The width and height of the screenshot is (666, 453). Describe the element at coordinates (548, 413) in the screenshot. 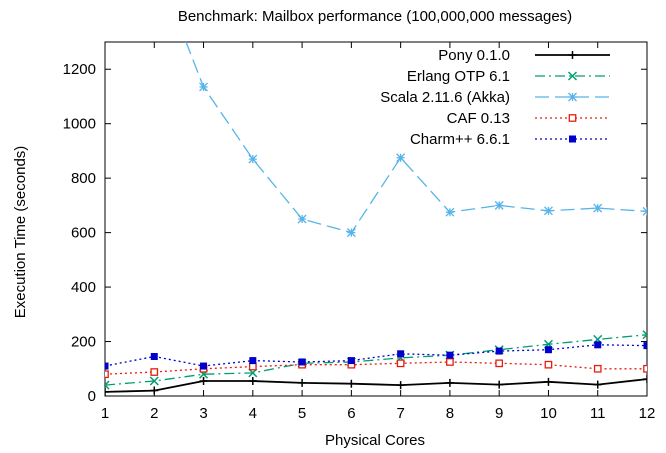

I see `x-tick-label: 10` at that location.